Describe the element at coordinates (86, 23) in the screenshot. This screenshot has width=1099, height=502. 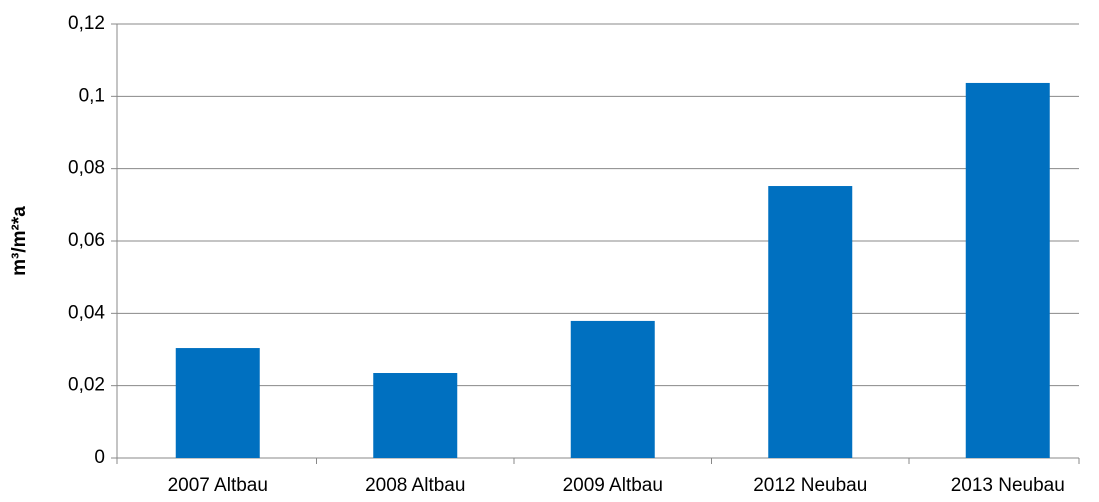
I see `y-tick-label: 0,12` at that location.